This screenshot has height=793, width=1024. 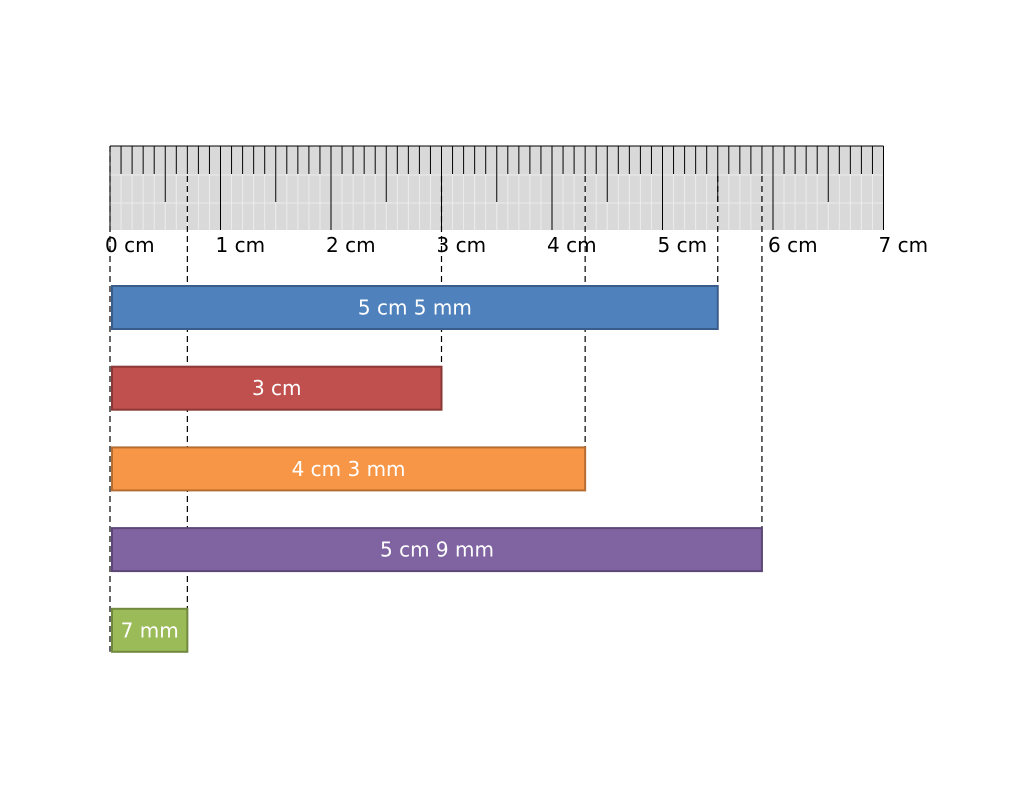 What do you see at coordinates (683, 245) in the screenshot?
I see `ruler-tick-label: 5 cm` at bounding box center [683, 245].